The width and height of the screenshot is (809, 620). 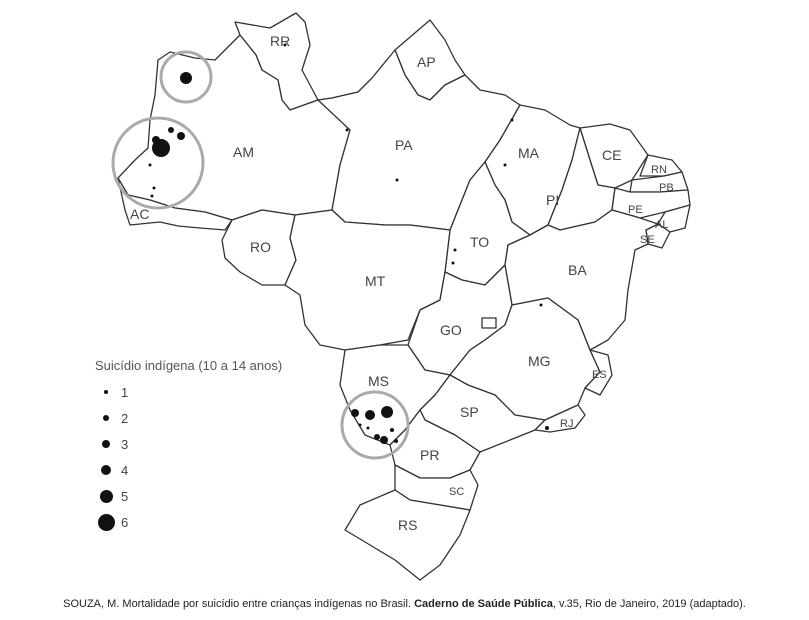 I want to click on legend-value: 2, so click(x=125, y=418).